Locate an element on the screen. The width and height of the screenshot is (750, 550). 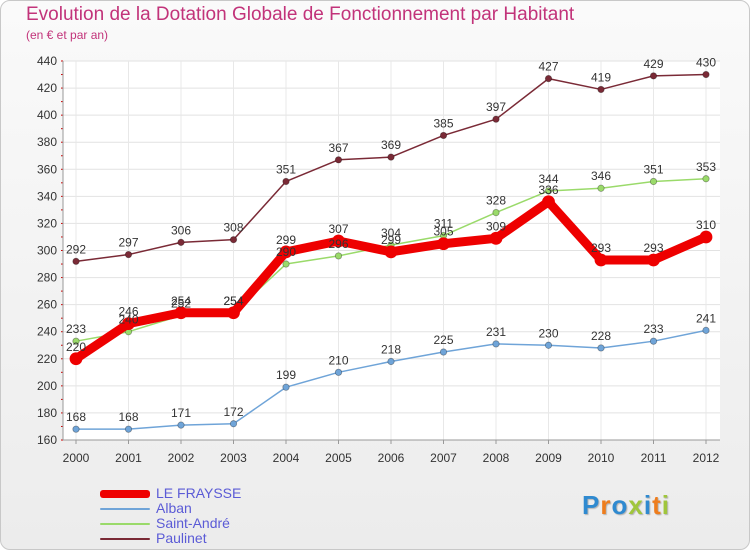
y-tick-label: 320 is located at coordinates (47, 223).